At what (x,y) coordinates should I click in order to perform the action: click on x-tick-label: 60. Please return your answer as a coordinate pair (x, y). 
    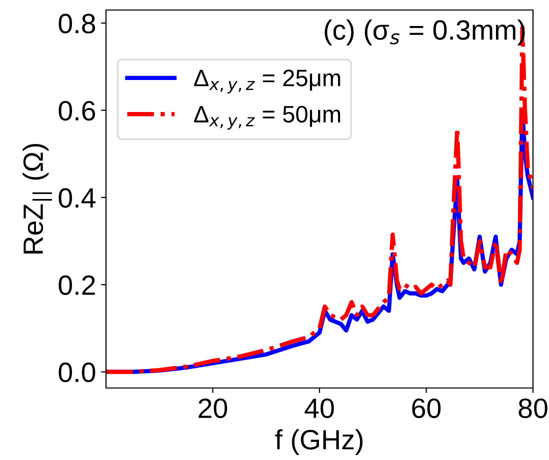
    Looking at the image, I should click on (426, 408).